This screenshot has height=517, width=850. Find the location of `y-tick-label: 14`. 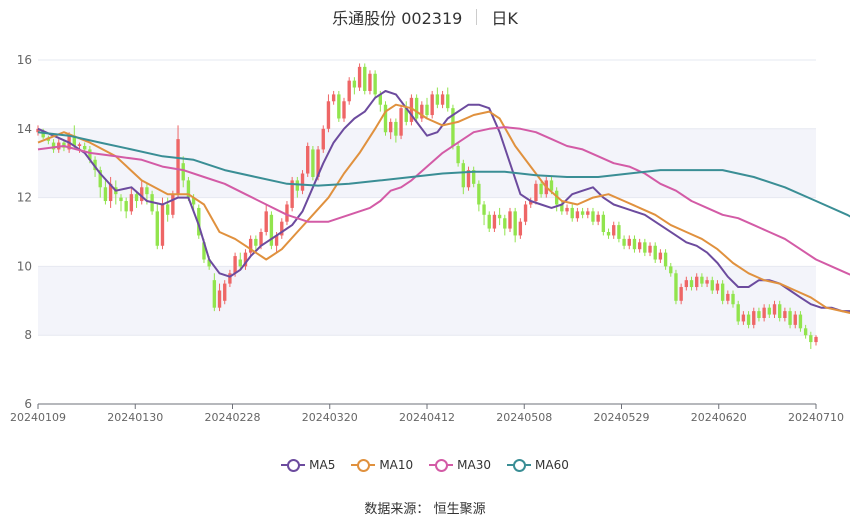

y-tick-label: 14 is located at coordinates (24, 129).